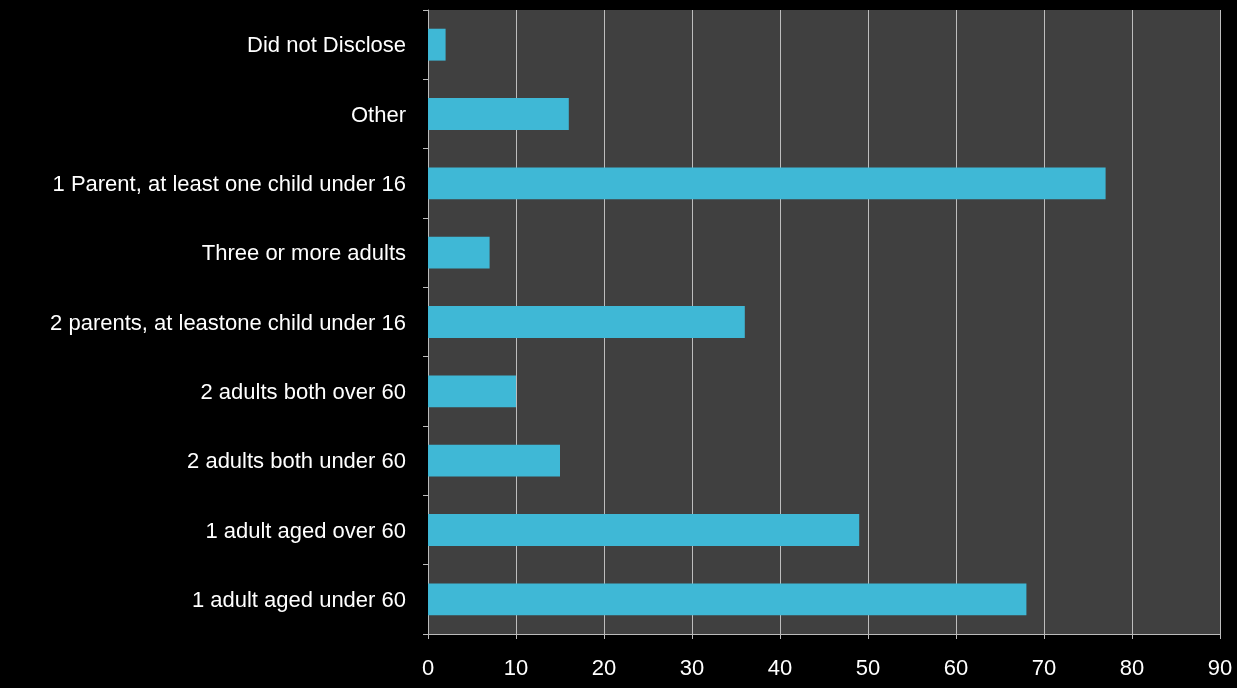  What do you see at coordinates (378, 114) in the screenshot?
I see `y-tick-label: Other` at bounding box center [378, 114].